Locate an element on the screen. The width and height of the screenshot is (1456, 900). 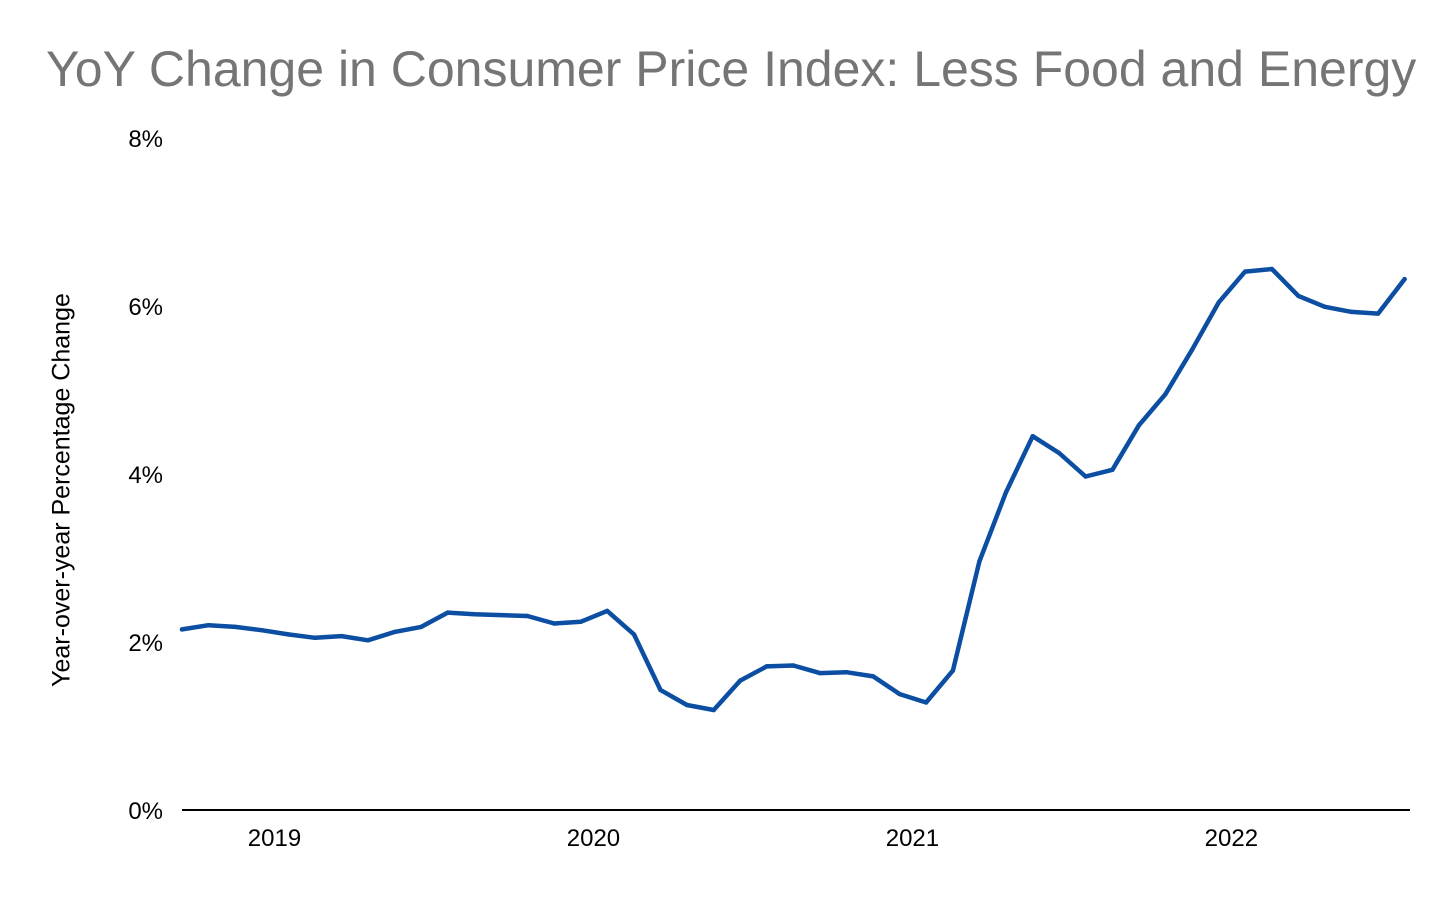
y-axis-ticks: 0% 2% 4% 6% 8% is located at coordinates (145, 475).